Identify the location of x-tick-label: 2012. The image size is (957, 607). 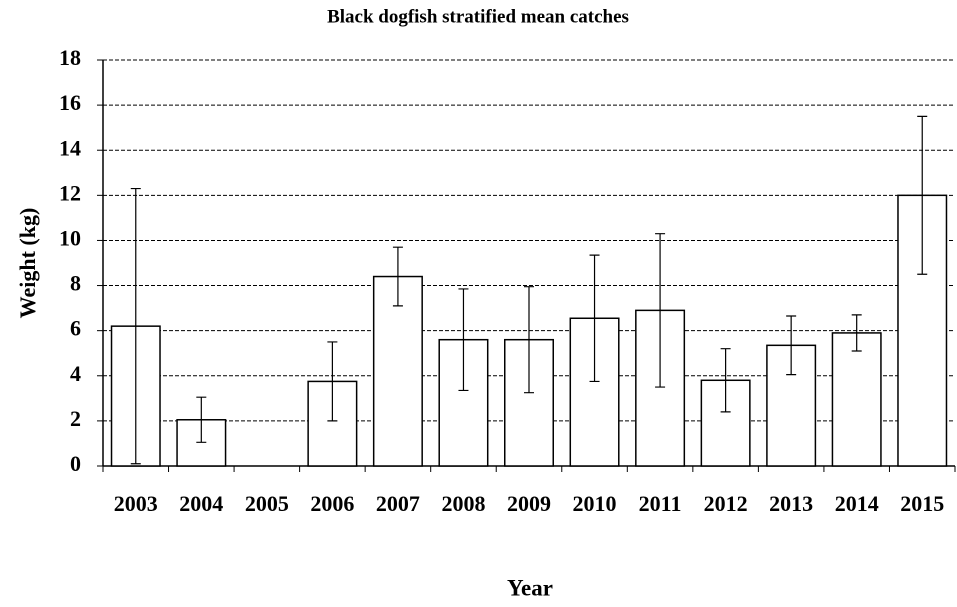
(726, 503).